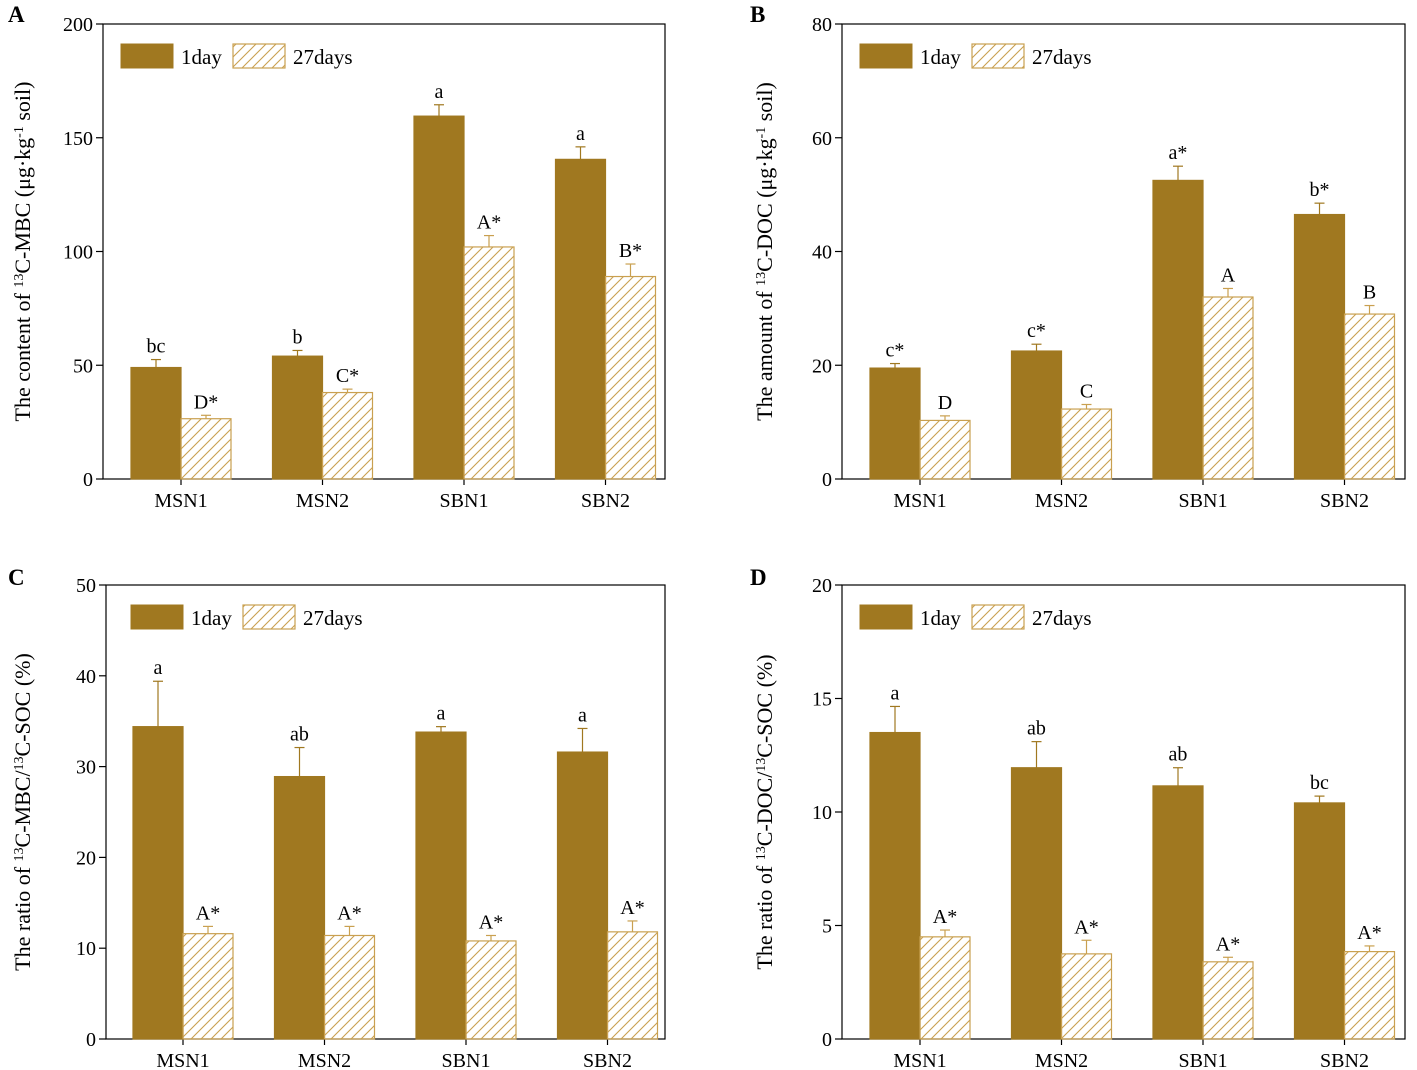 This screenshot has height=1070, width=1417. Describe the element at coordinates (16, 14) in the screenshot. I see `panel-letter: A` at that location.